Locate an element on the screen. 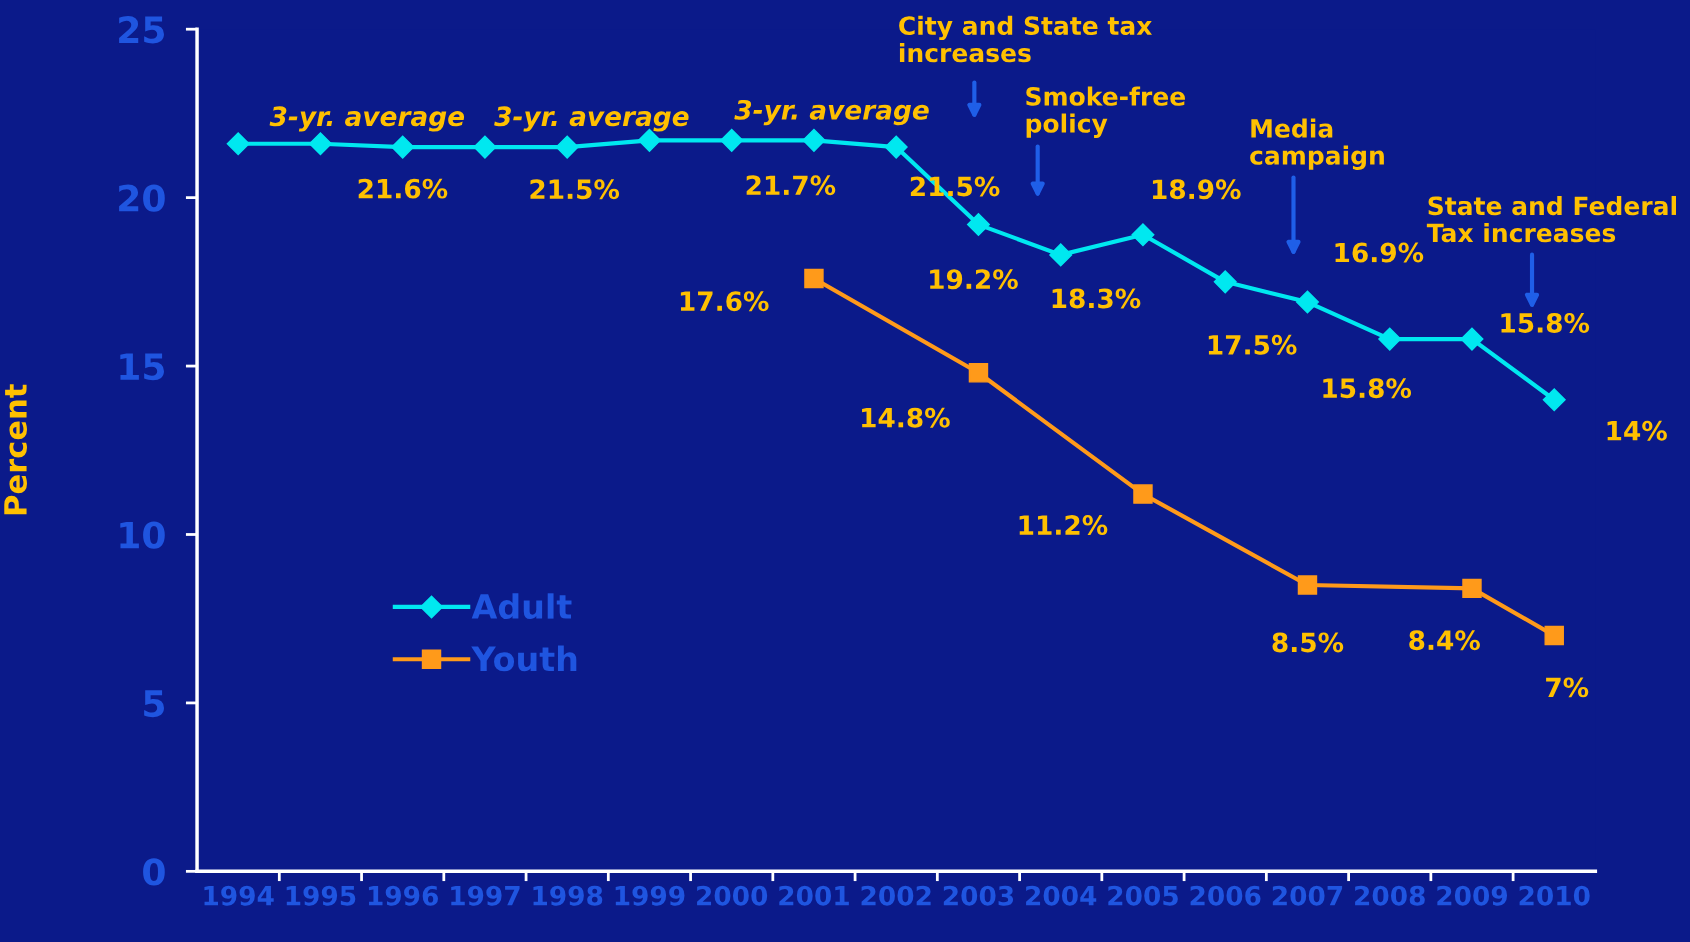  x-tick-label: 1998 is located at coordinates (568, 895).